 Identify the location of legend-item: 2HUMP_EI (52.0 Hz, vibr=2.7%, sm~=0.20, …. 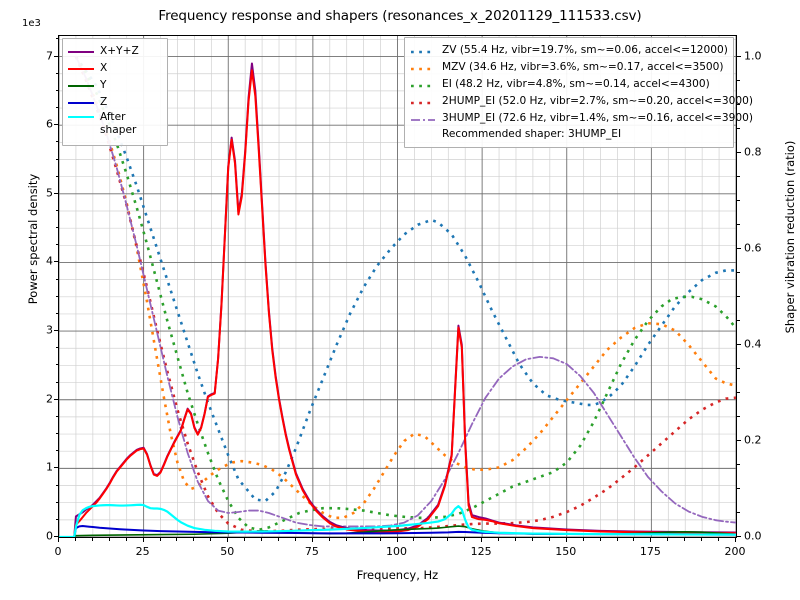
(581, 101).